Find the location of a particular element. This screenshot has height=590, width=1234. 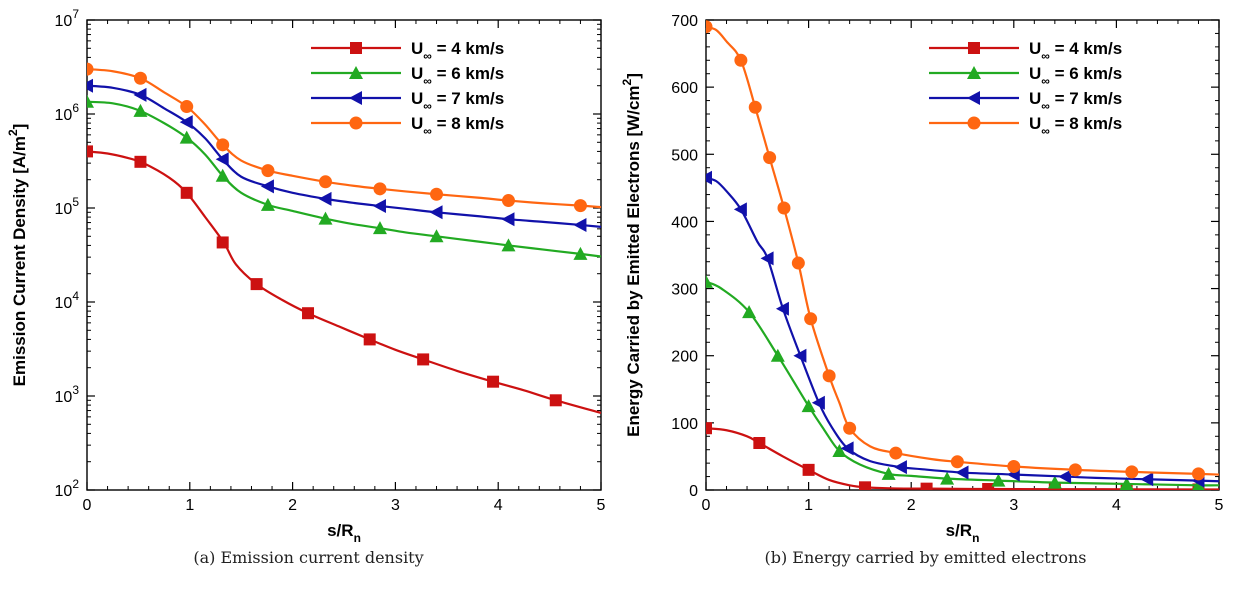

chart-b-legend-label-0: U∞ = 4 km/s is located at coordinates (1075, 51).